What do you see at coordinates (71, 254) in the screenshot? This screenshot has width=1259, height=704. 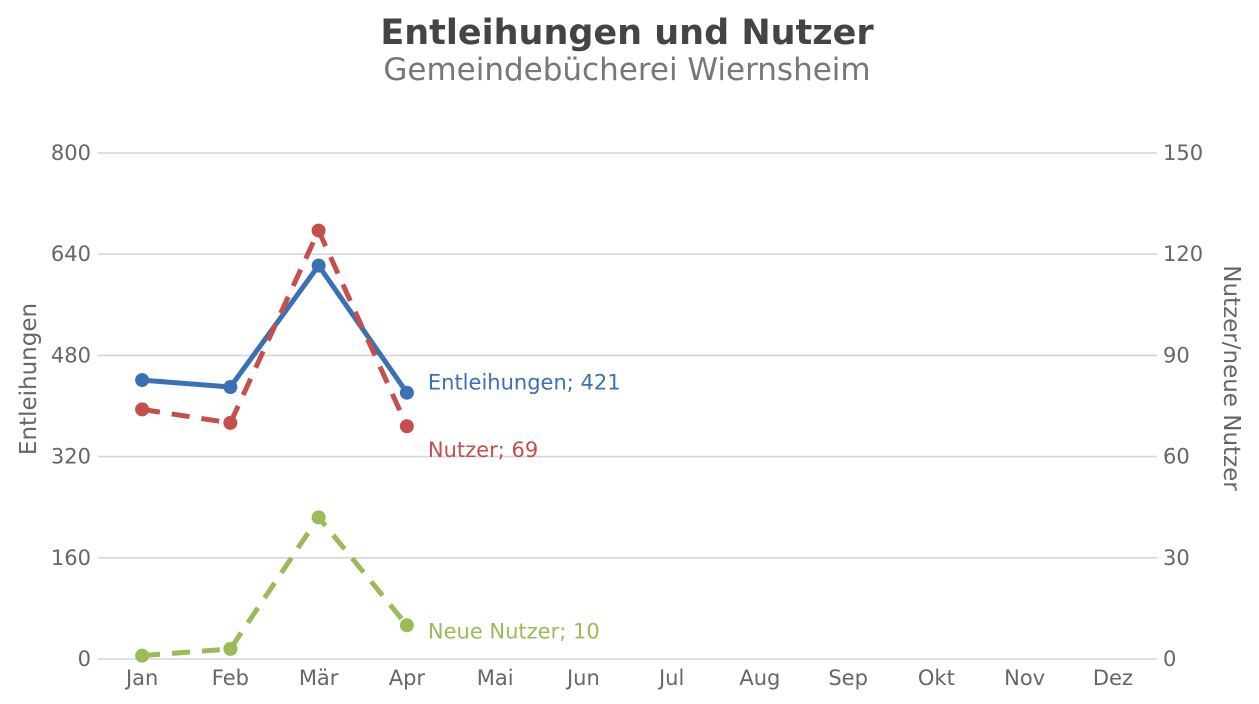 I see `left-tick-label: 640` at bounding box center [71, 254].